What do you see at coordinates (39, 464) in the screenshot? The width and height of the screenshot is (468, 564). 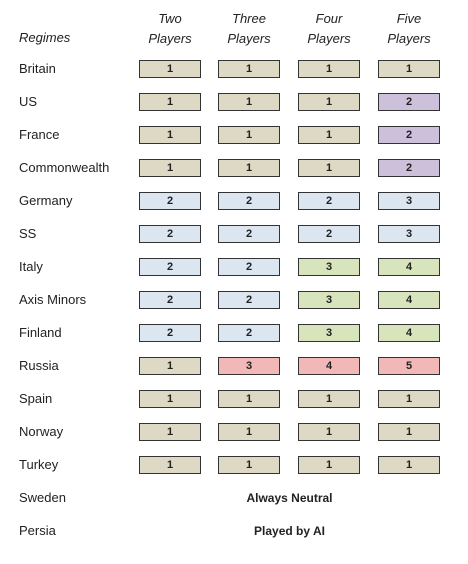 I see `row-label: Turkey` at bounding box center [39, 464].